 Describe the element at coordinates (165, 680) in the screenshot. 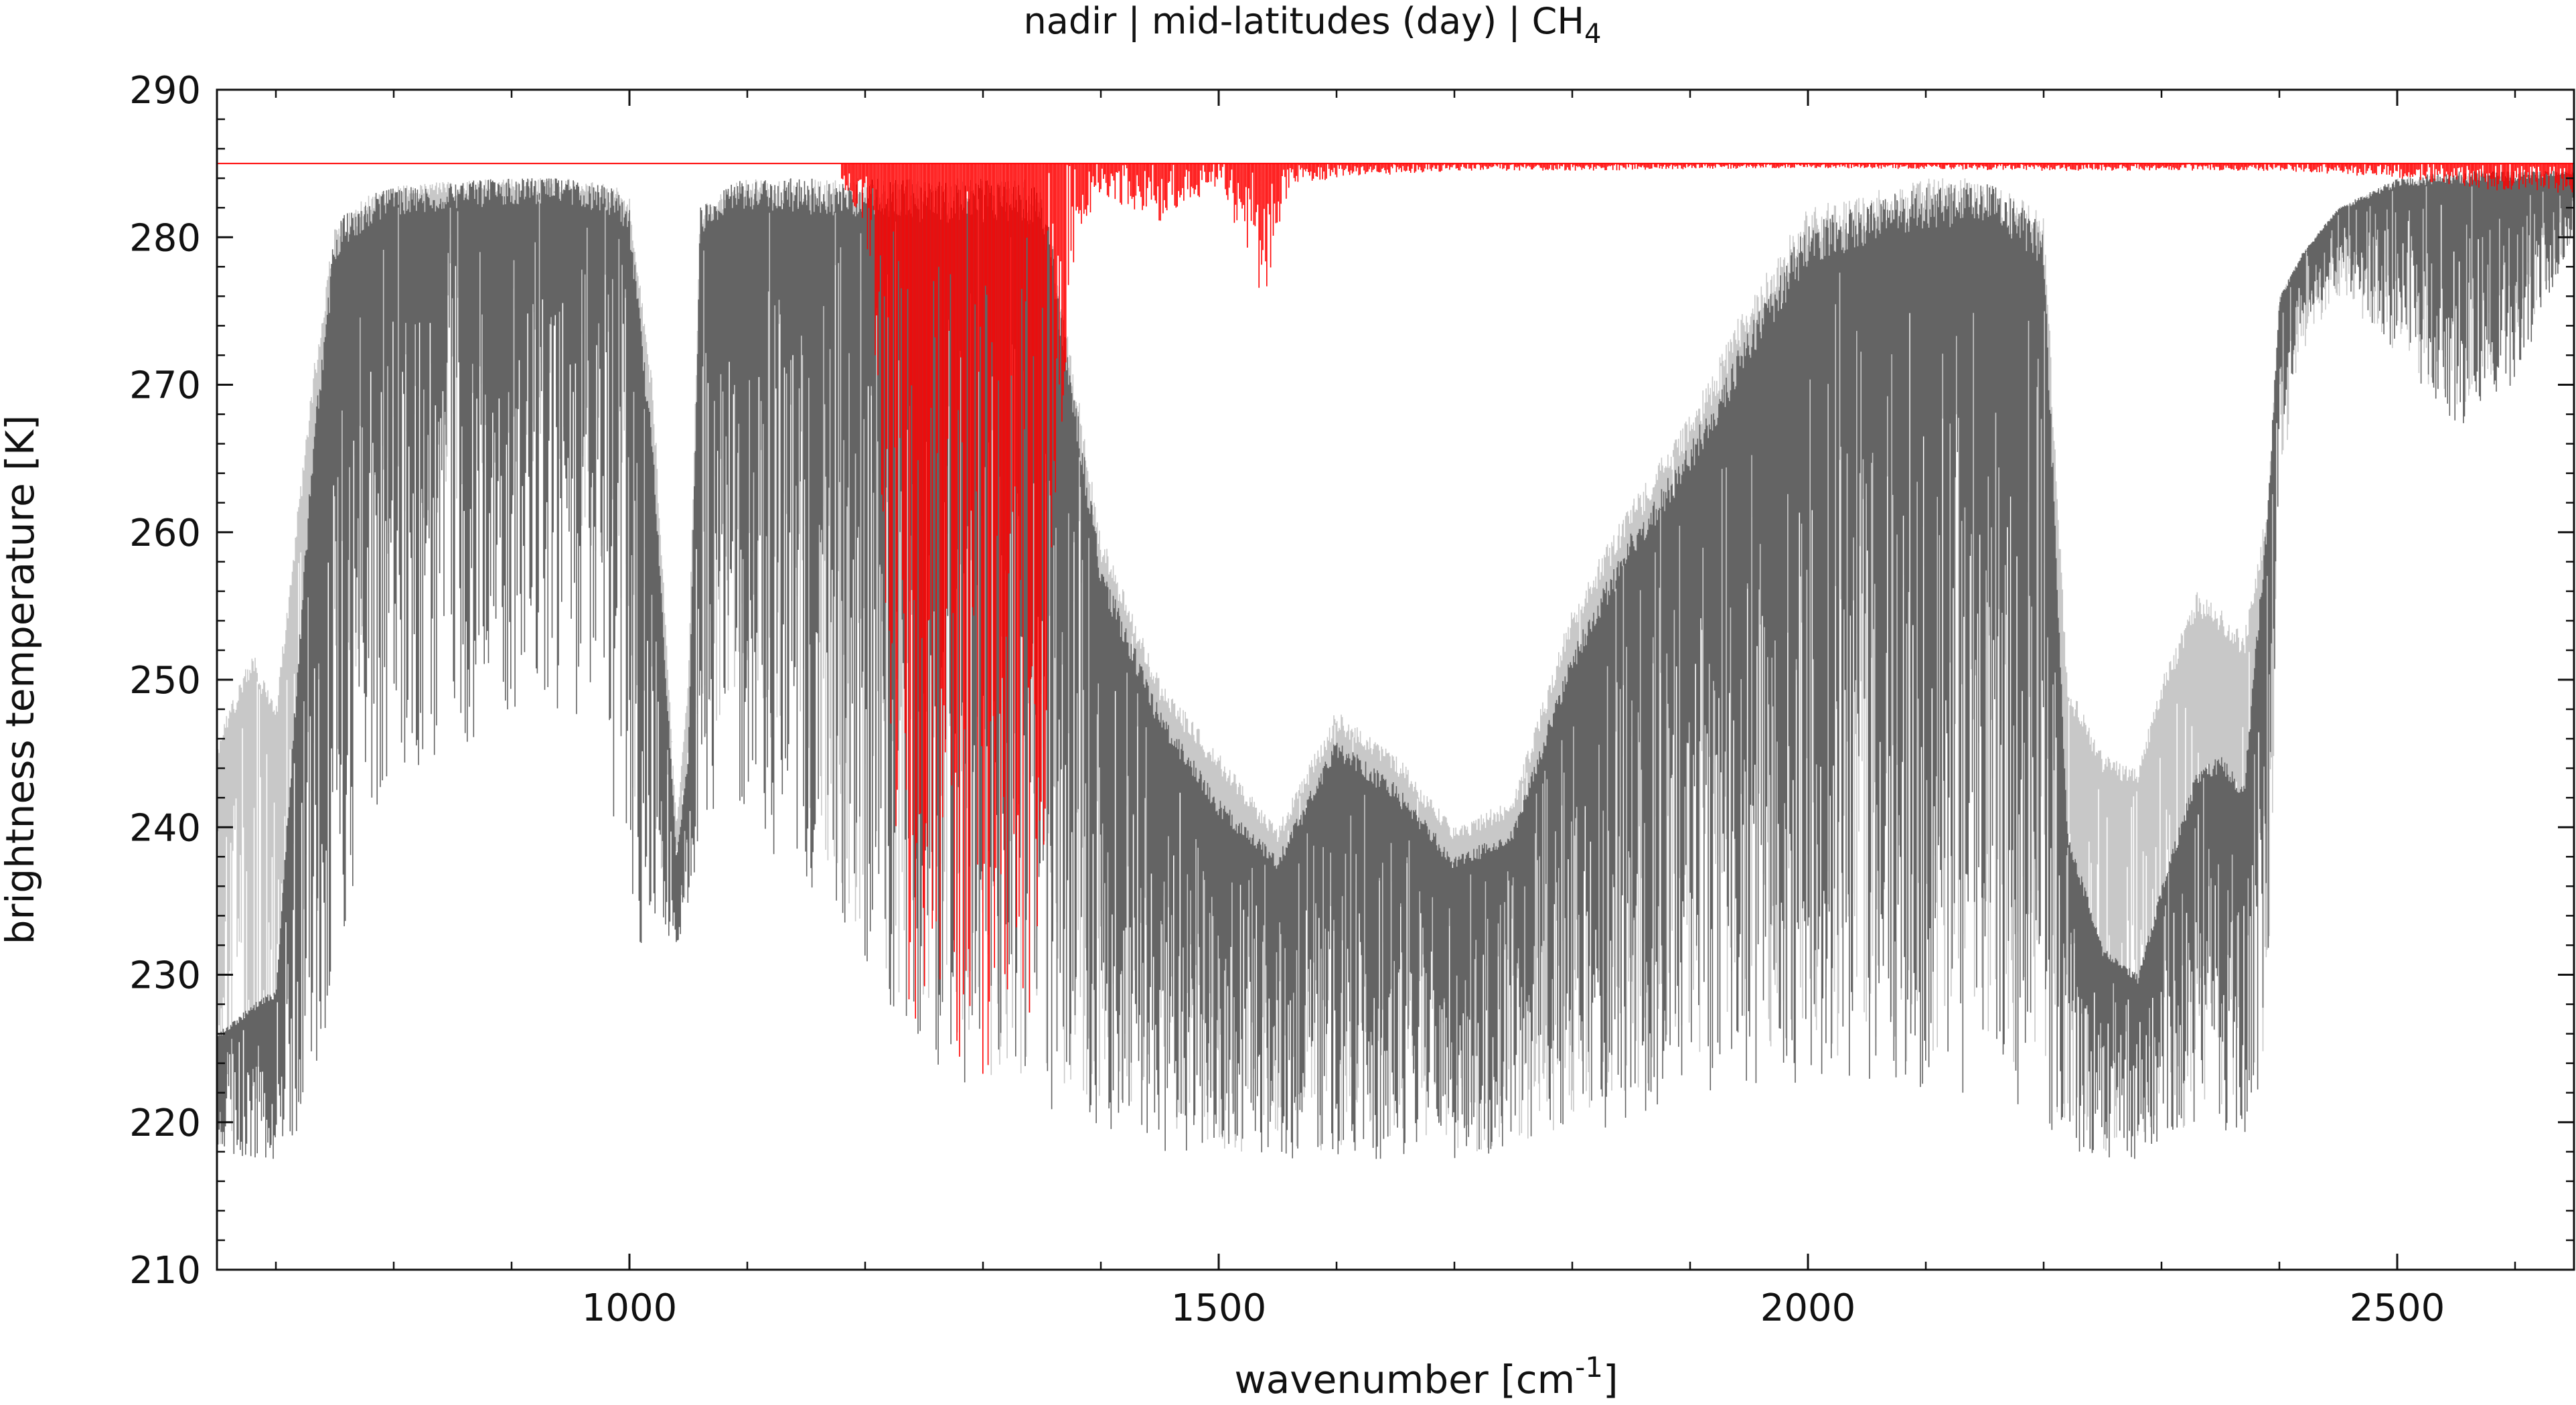

I see `y-tick-label: 250` at that location.